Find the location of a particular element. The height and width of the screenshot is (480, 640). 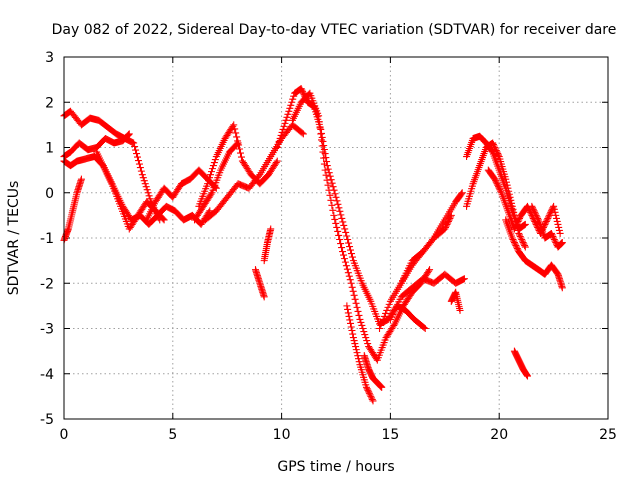

x-tick-label: 25 is located at coordinates (608, 435).